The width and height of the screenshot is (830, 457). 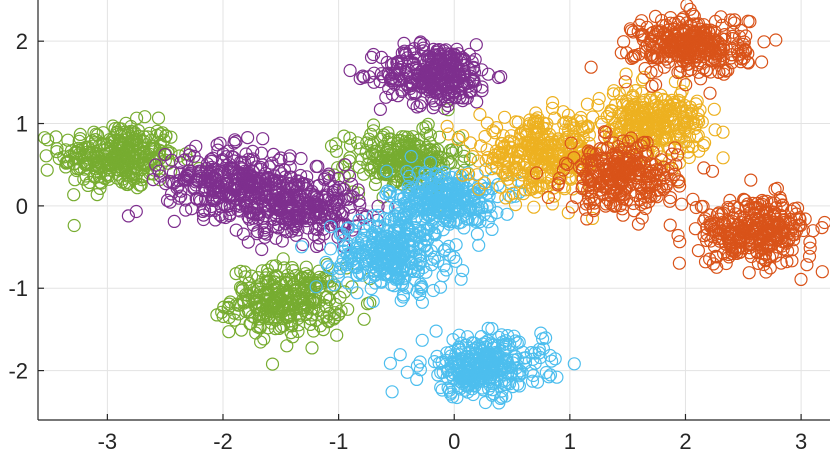 I want to click on cluster-orange, so click(x=683, y=50).